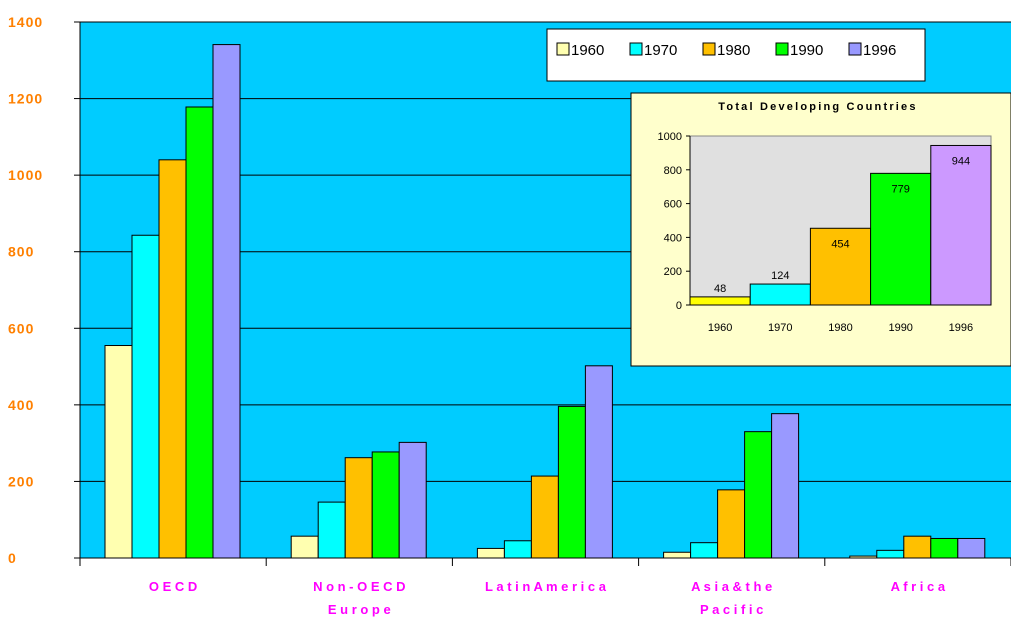 The height and width of the screenshot is (625, 1011). What do you see at coordinates (780, 328) in the screenshot?
I see `inset-x-tick-label: 1970` at bounding box center [780, 328].